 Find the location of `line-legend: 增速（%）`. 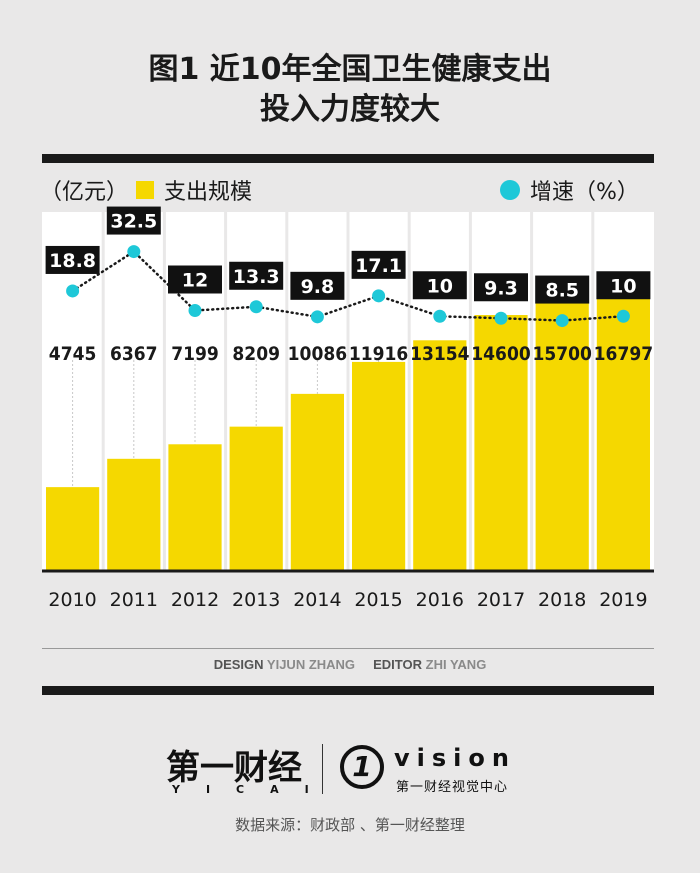

line-legend: 增速（%） is located at coordinates (569, 190).